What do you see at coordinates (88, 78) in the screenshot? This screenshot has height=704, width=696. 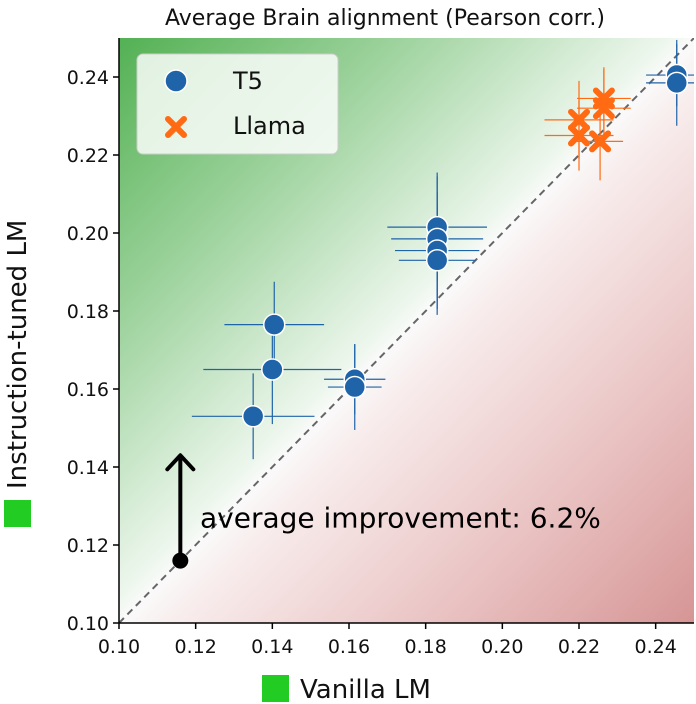 I see `y-tick-label: 0.24` at bounding box center [88, 78].